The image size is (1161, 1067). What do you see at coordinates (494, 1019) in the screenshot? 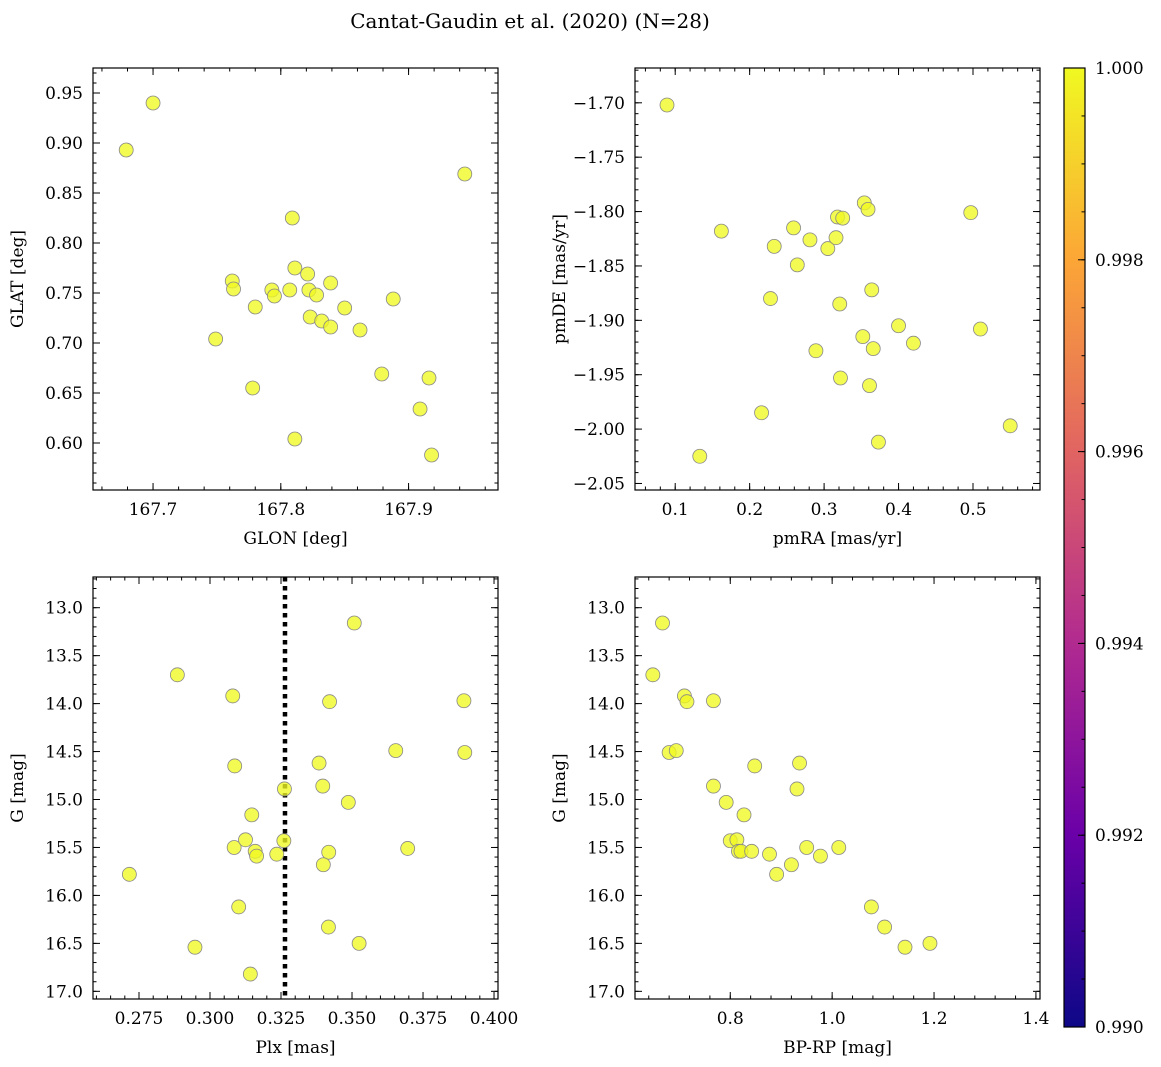
I see `x-tick-label: 0.400` at bounding box center [494, 1019].